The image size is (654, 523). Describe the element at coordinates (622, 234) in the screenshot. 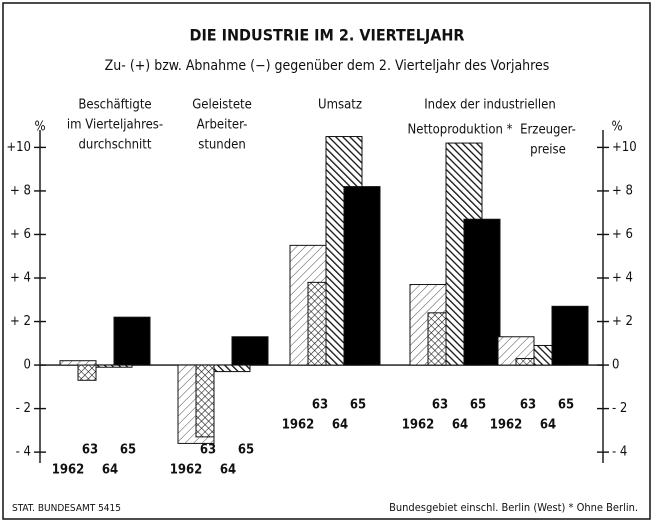

I see `y2-tick-label: + 6` at that location.